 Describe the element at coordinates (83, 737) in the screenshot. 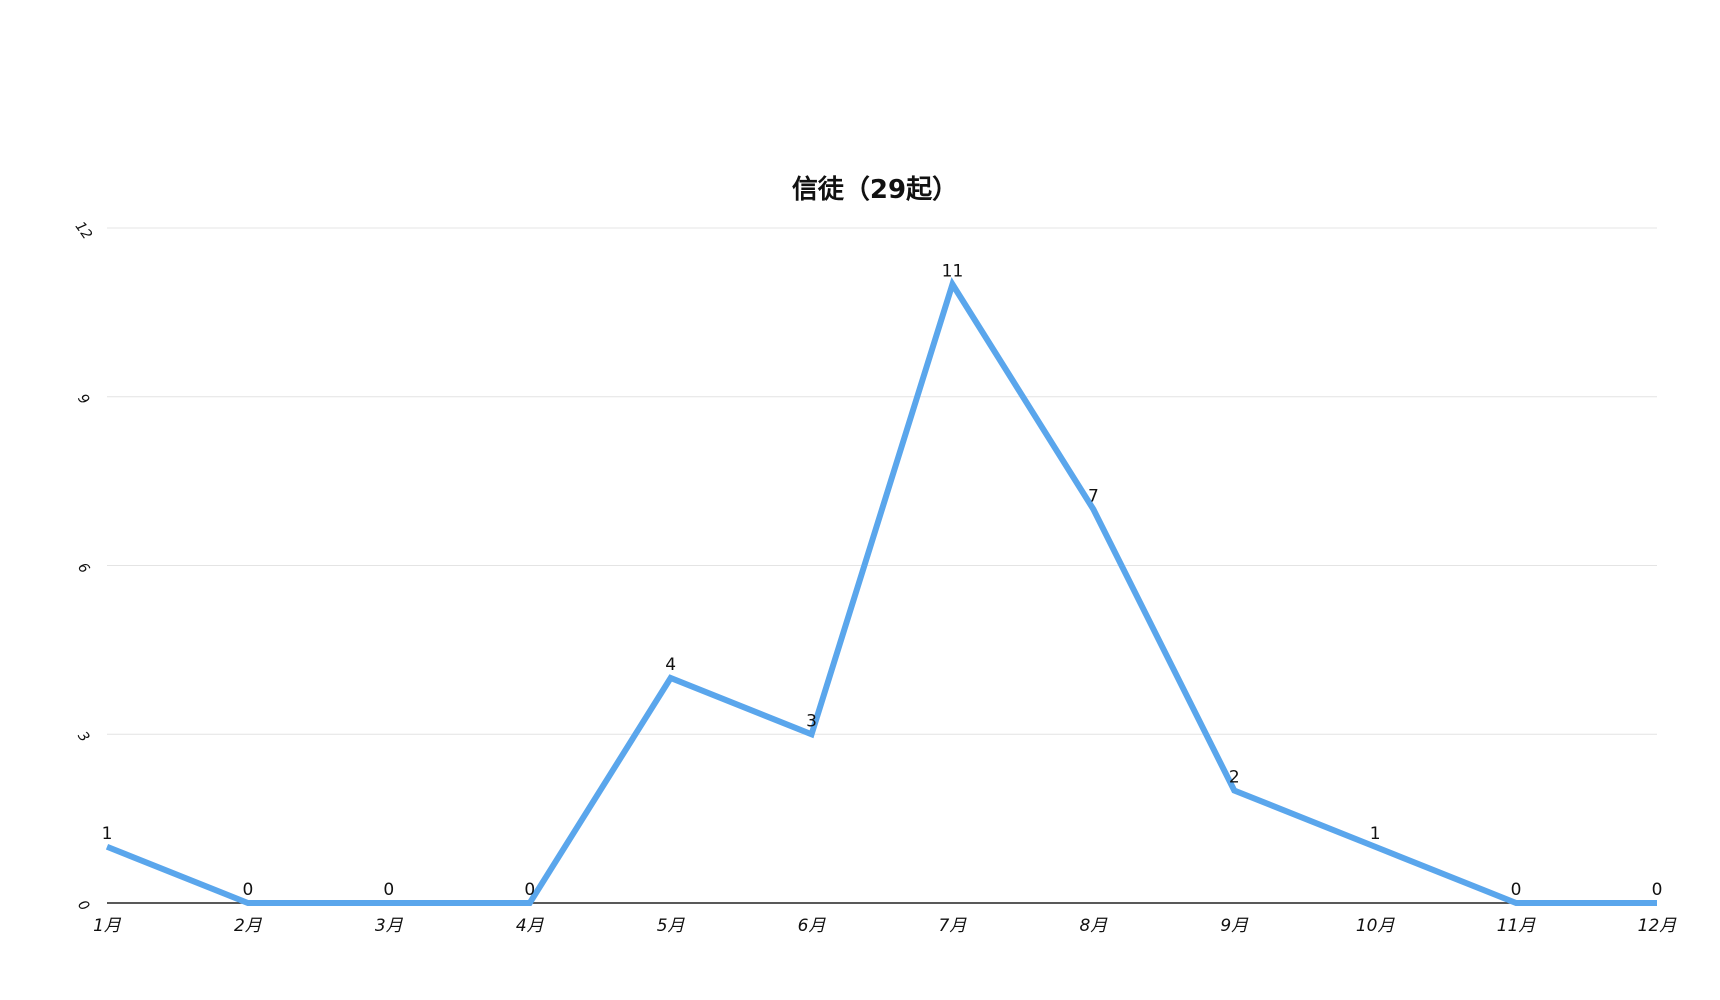

I see `y-tick-label: 3` at that location.